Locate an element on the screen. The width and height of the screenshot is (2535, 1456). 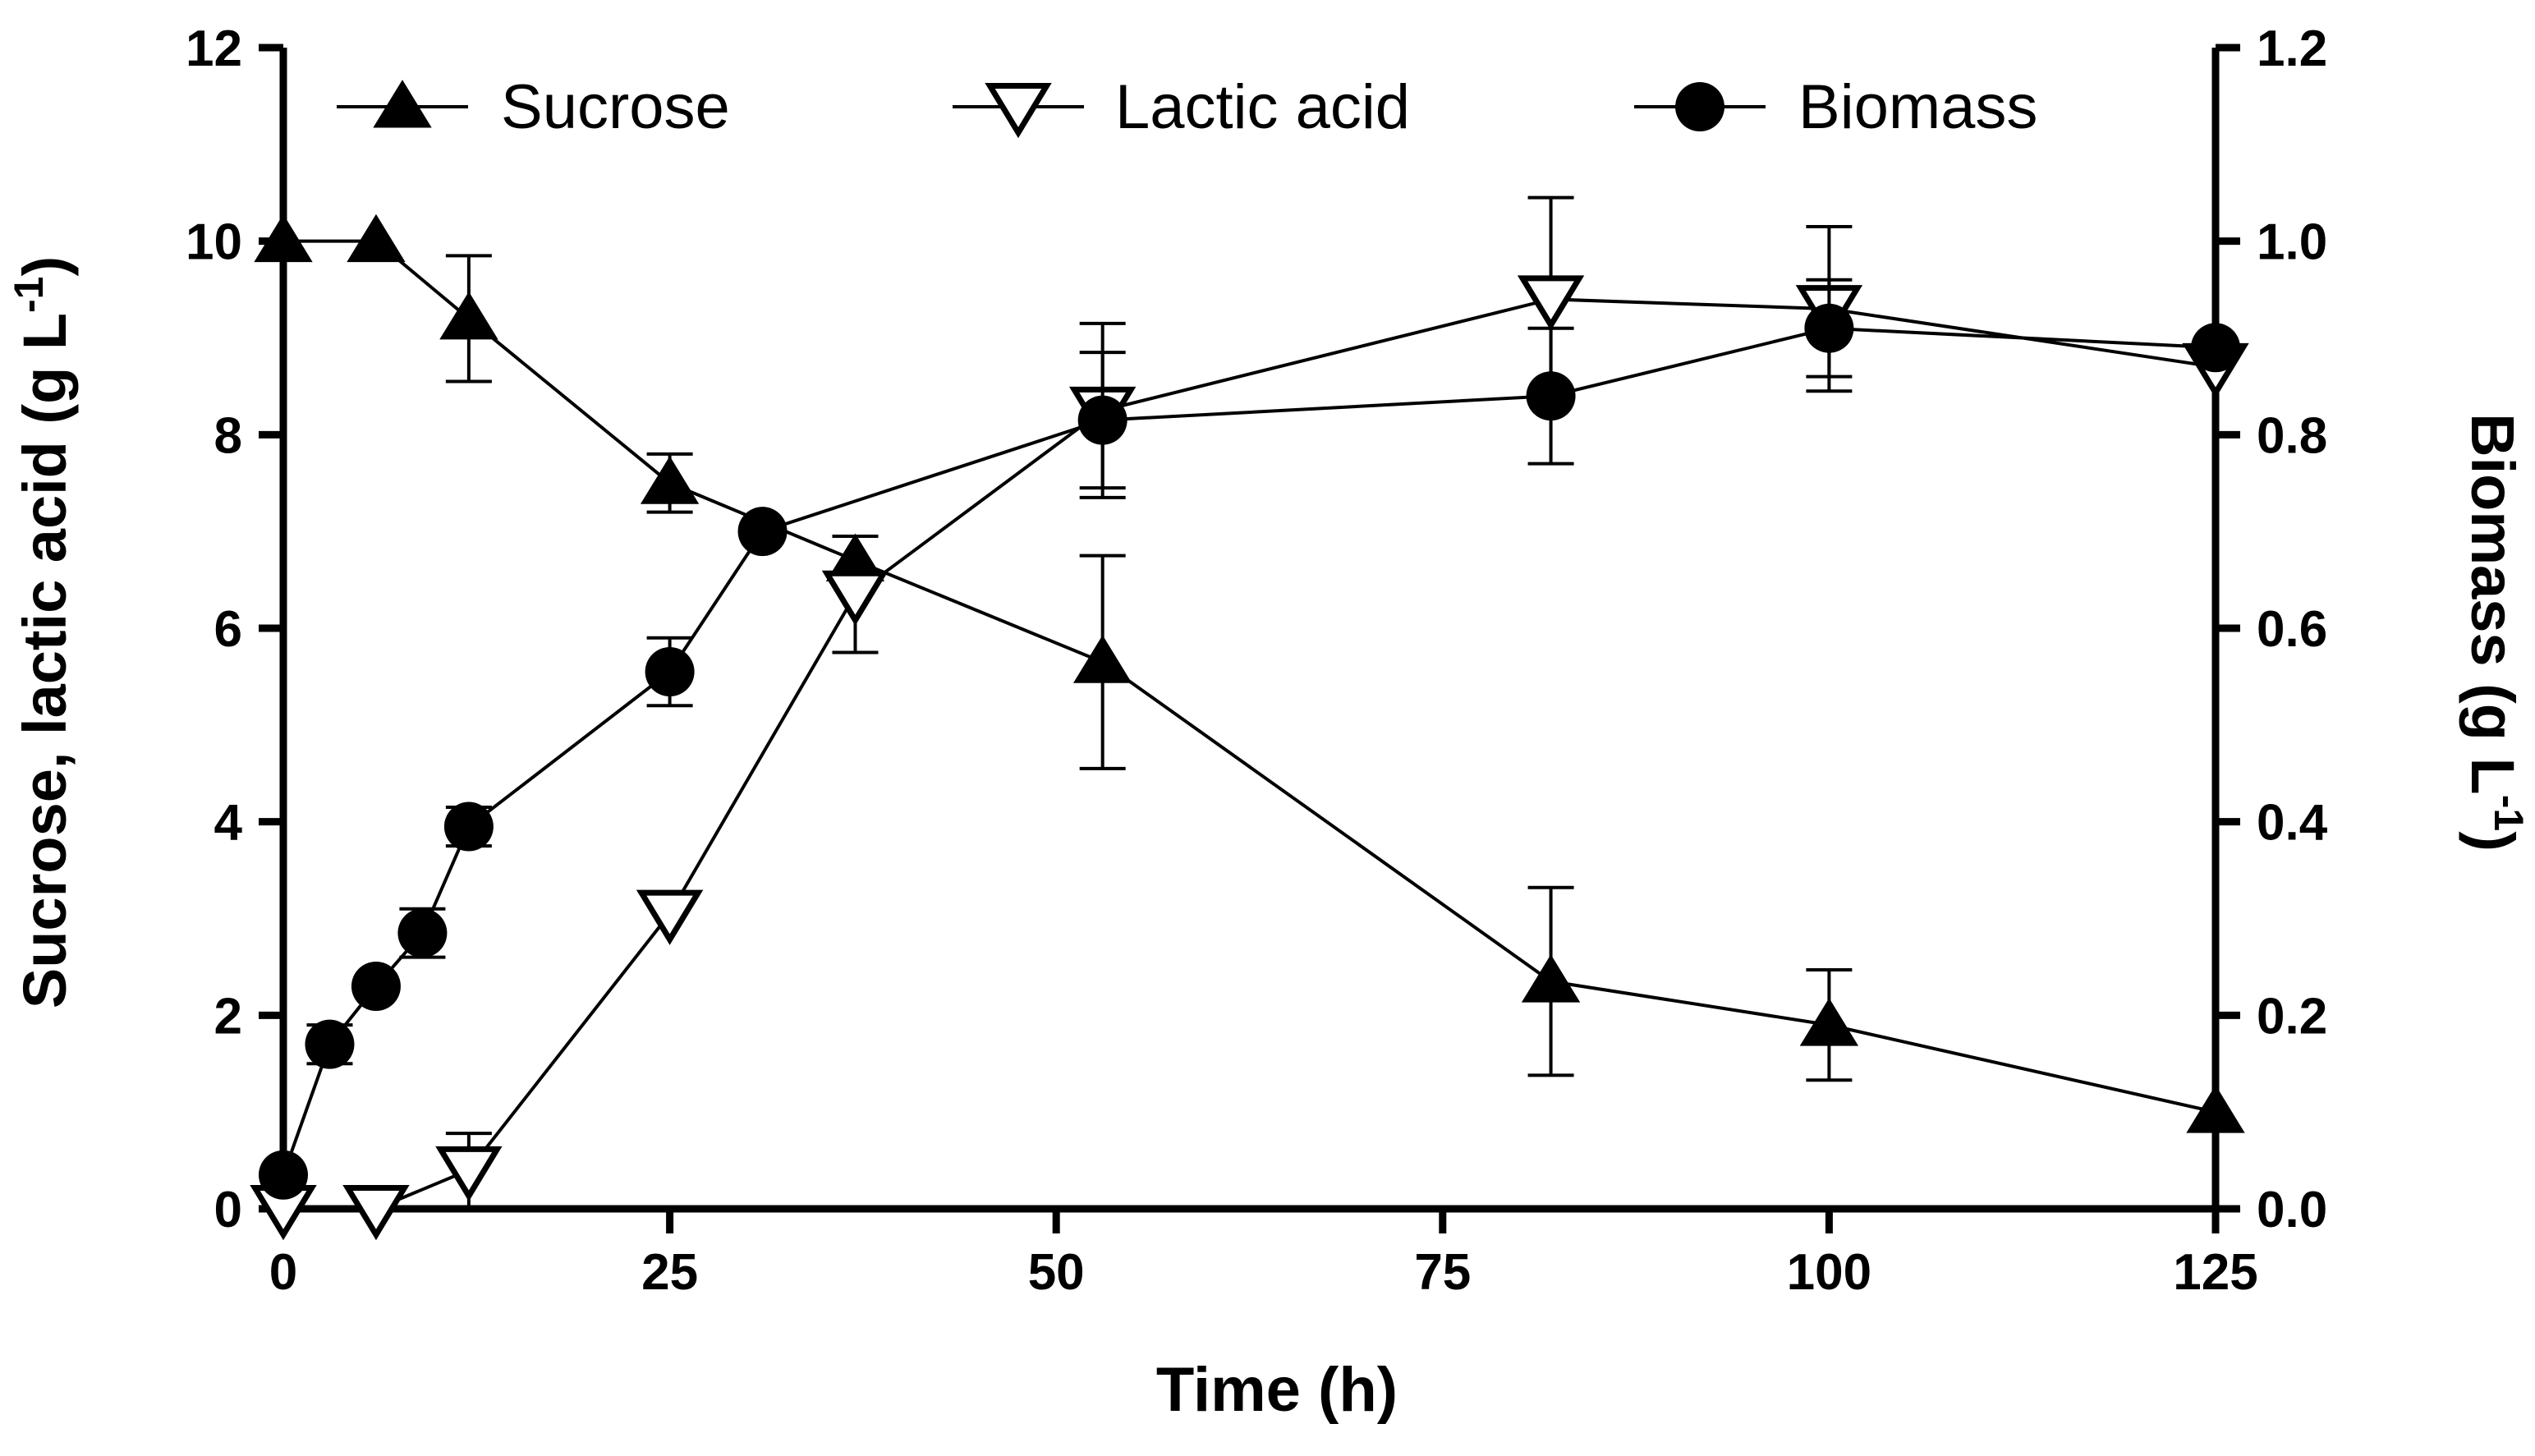
y-axis-right: 0.0 0.2 0.4 0.6 0.8 1.0 1.2 is located at coordinates (2272, 629).